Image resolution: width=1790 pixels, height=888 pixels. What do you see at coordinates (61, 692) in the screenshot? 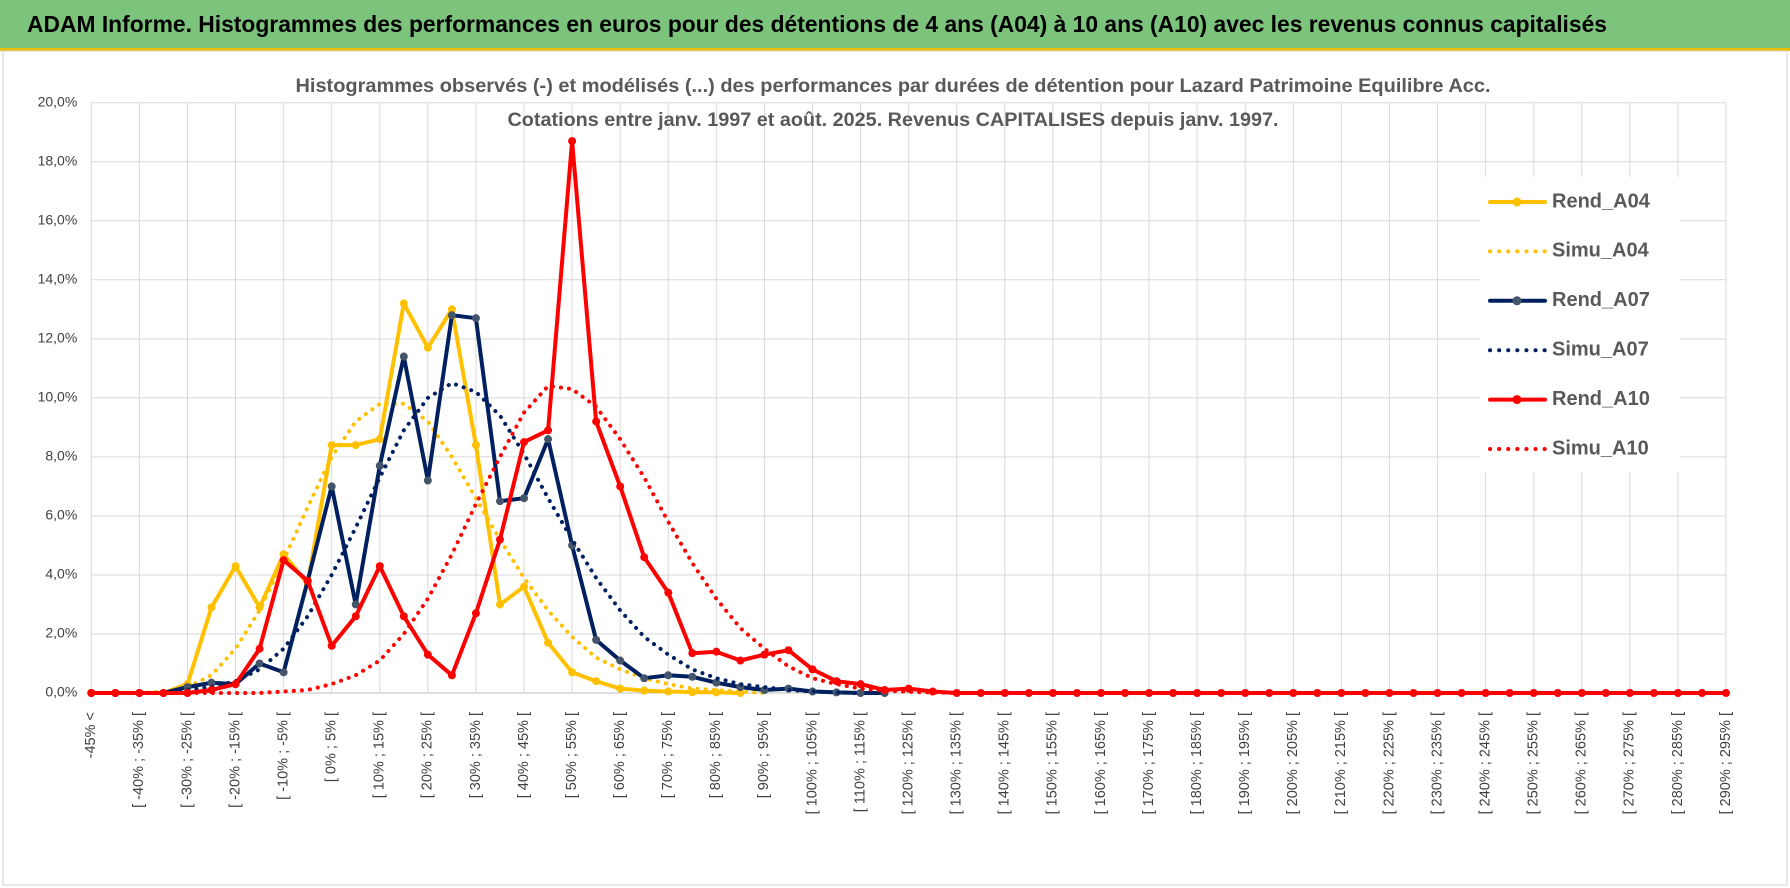
I see `y-tick-label: 0,0%` at bounding box center [61, 692].